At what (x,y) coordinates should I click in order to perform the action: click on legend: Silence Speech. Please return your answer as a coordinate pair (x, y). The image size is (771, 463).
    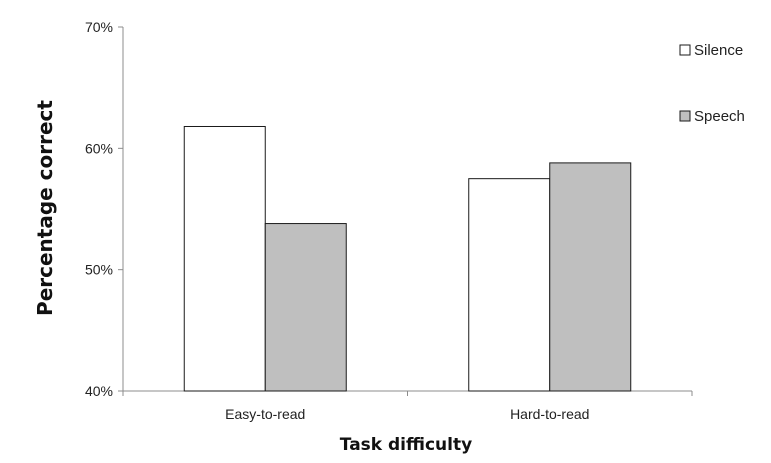
    Looking at the image, I should click on (712, 83).